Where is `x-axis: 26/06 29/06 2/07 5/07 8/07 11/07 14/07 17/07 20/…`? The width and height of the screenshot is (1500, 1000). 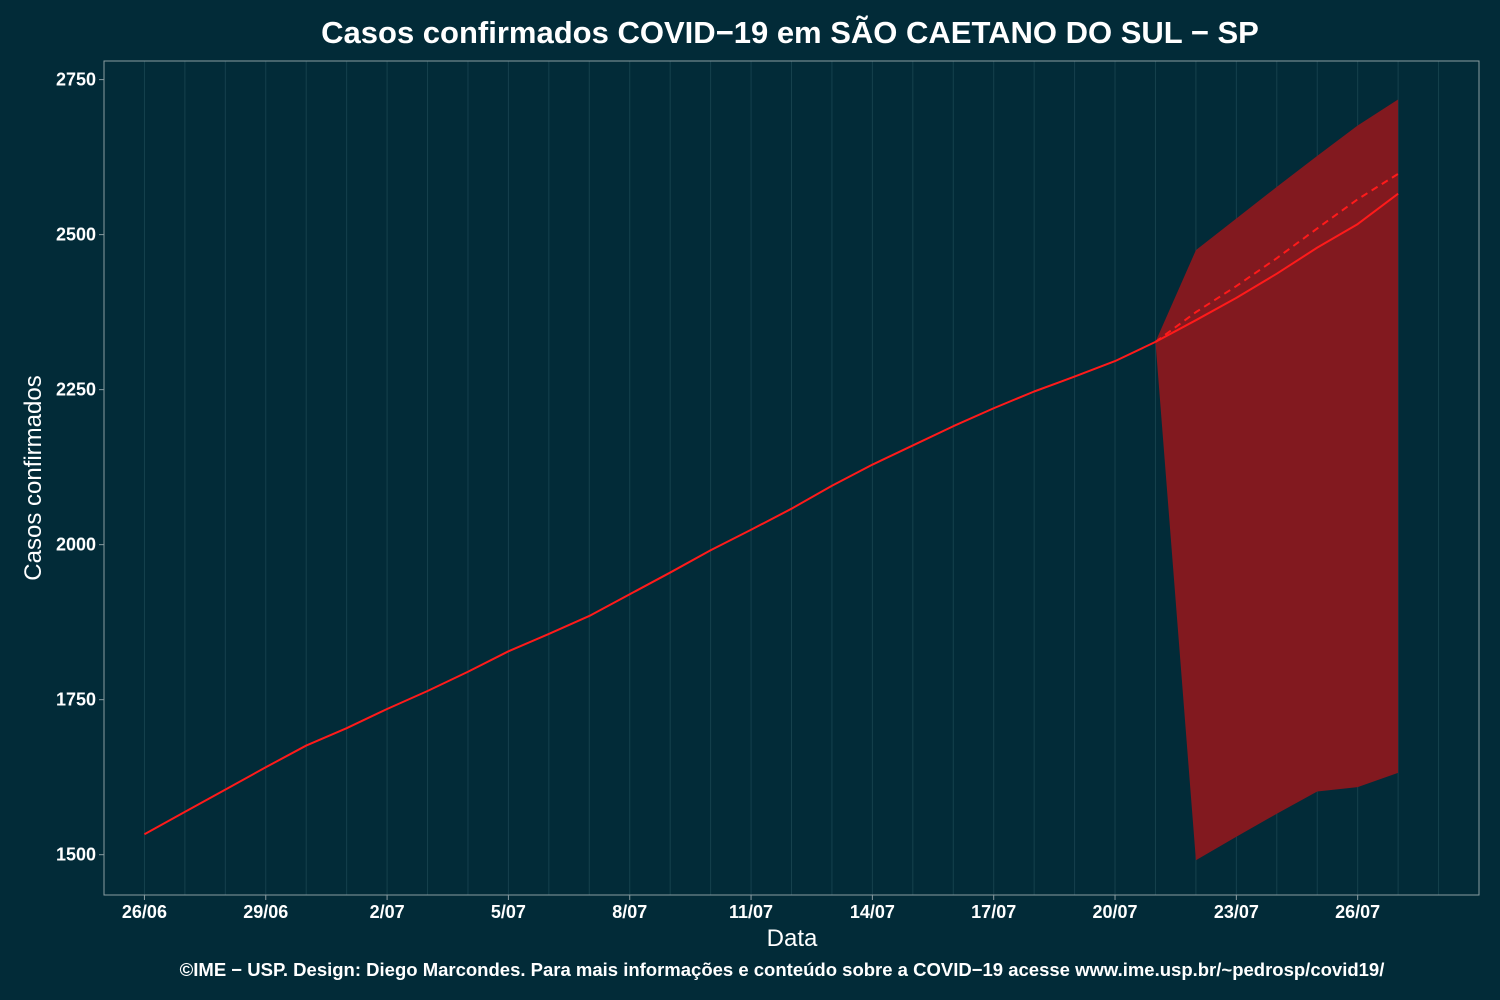
x-axis: 26/06 29/06 2/07 5/07 8/07 11/07 14/07 17/07 20/… is located at coordinates (751, 908).